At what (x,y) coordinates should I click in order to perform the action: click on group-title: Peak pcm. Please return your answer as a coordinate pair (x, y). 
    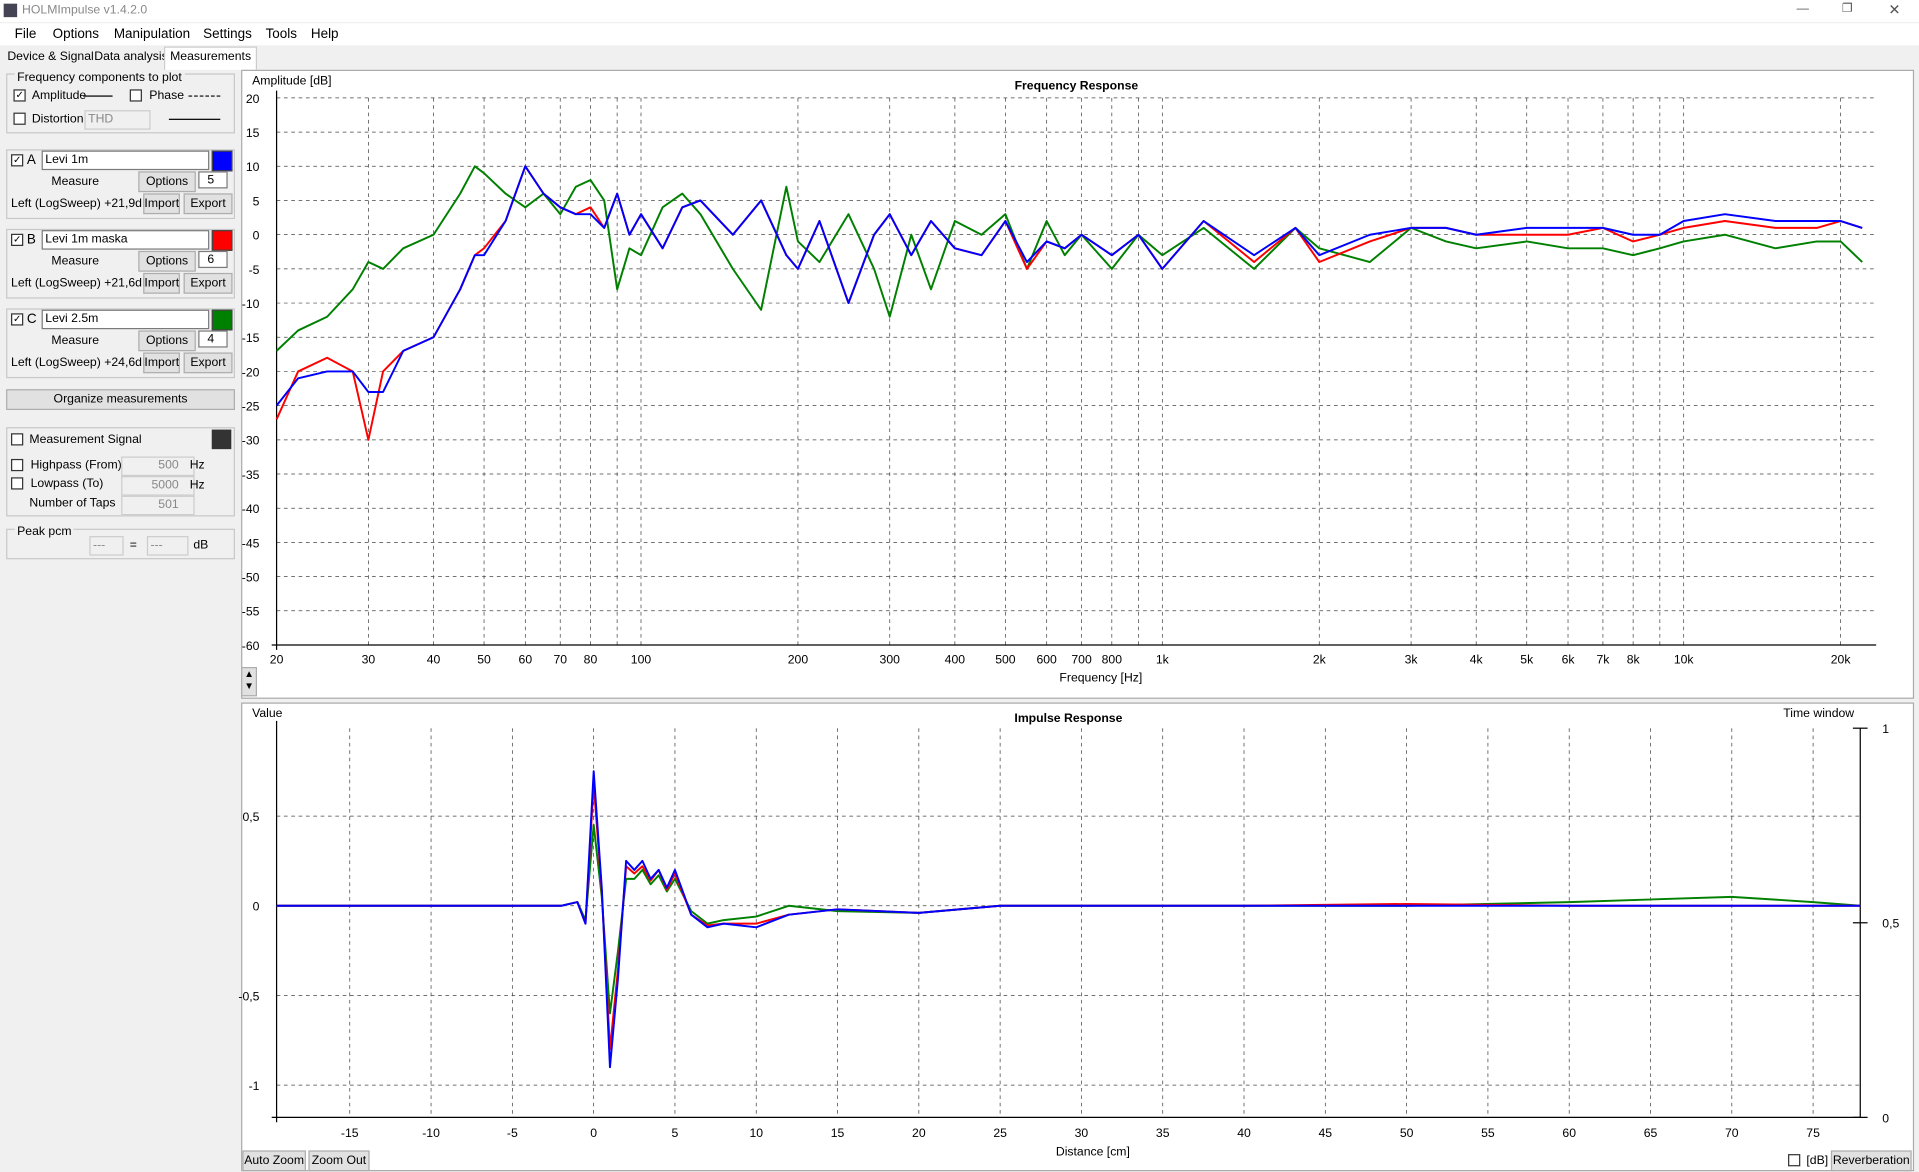
    Looking at the image, I should click on (44, 532).